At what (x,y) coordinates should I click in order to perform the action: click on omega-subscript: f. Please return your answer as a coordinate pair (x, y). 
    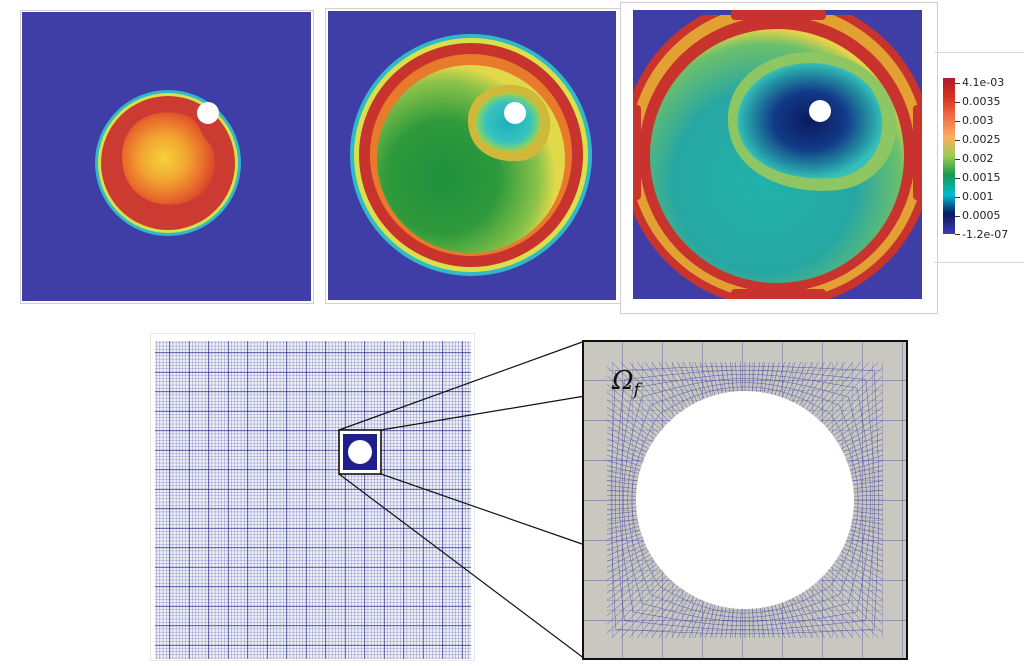
    Looking at the image, I should click on (636, 390).